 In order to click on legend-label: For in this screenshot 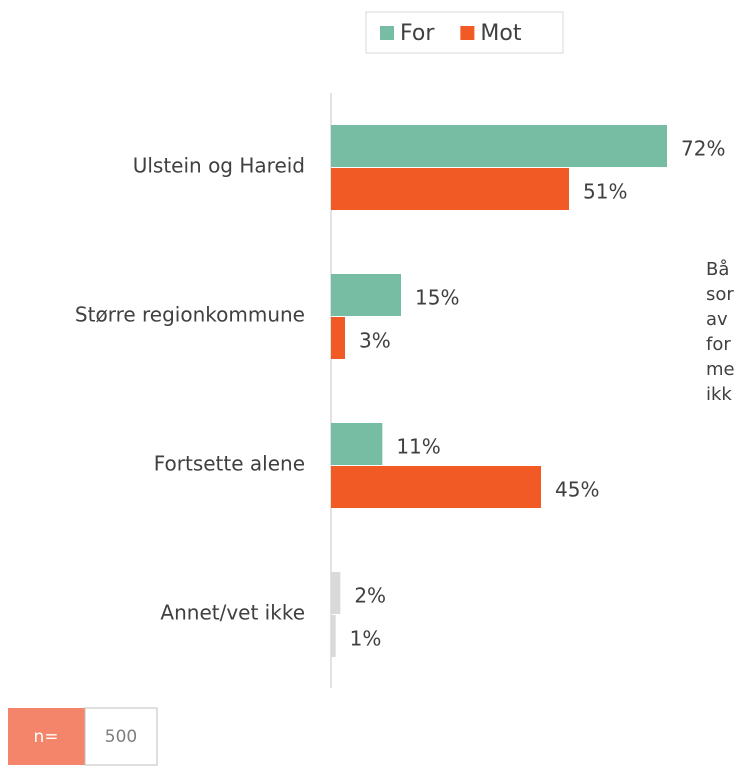, I will do `click(417, 33)`.